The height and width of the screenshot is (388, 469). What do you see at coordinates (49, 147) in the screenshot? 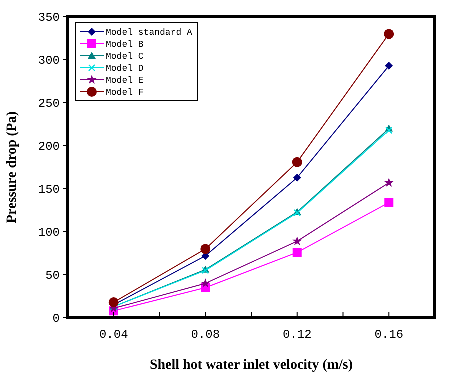
I see `y-tick-label: 200` at bounding box center [49, 147].